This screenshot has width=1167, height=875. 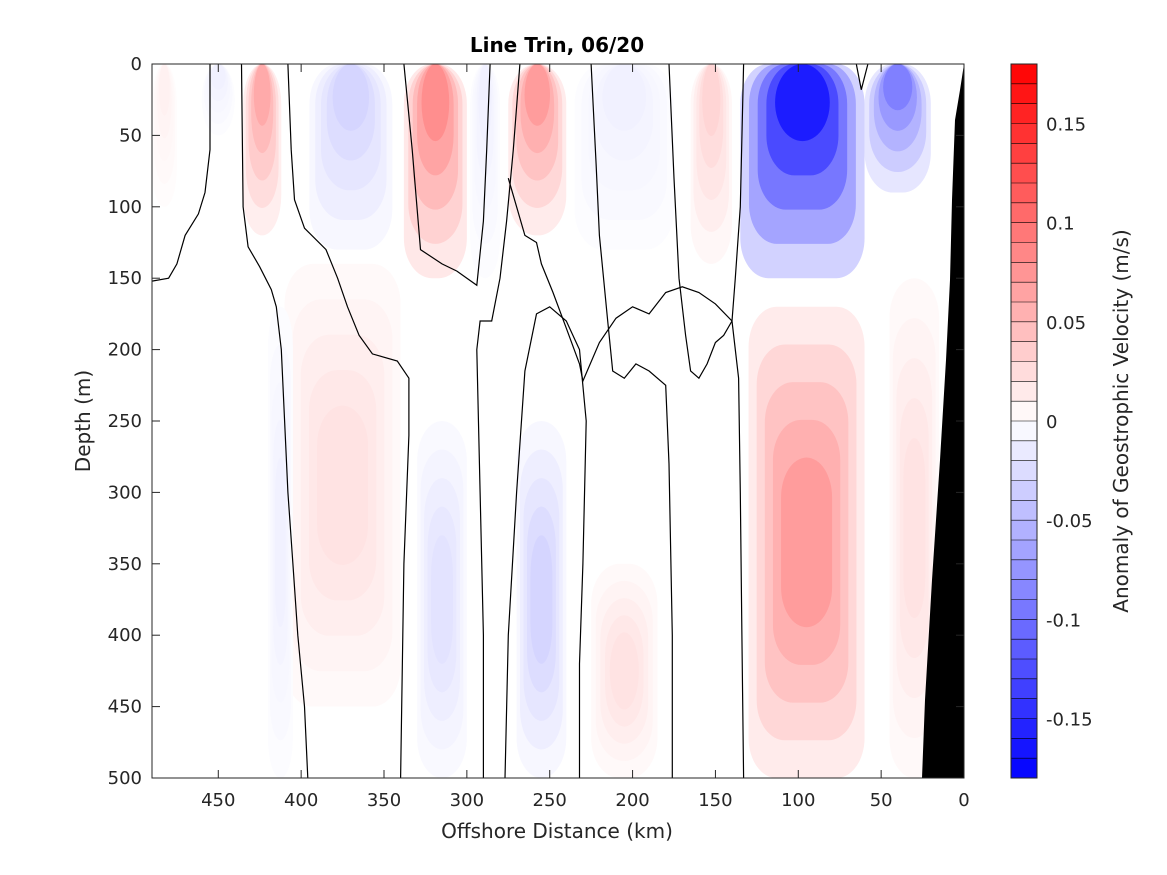 What do you see at coordinates (632, 800) in the screenshot?
I see `x-tick-label: 200` at bounding box center [632, 800].